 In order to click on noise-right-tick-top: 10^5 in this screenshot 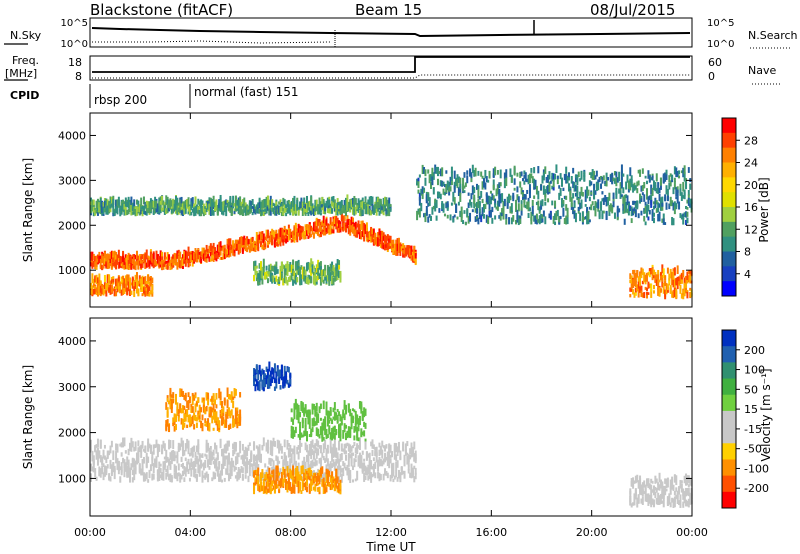, I will do `click(720, 23)`.